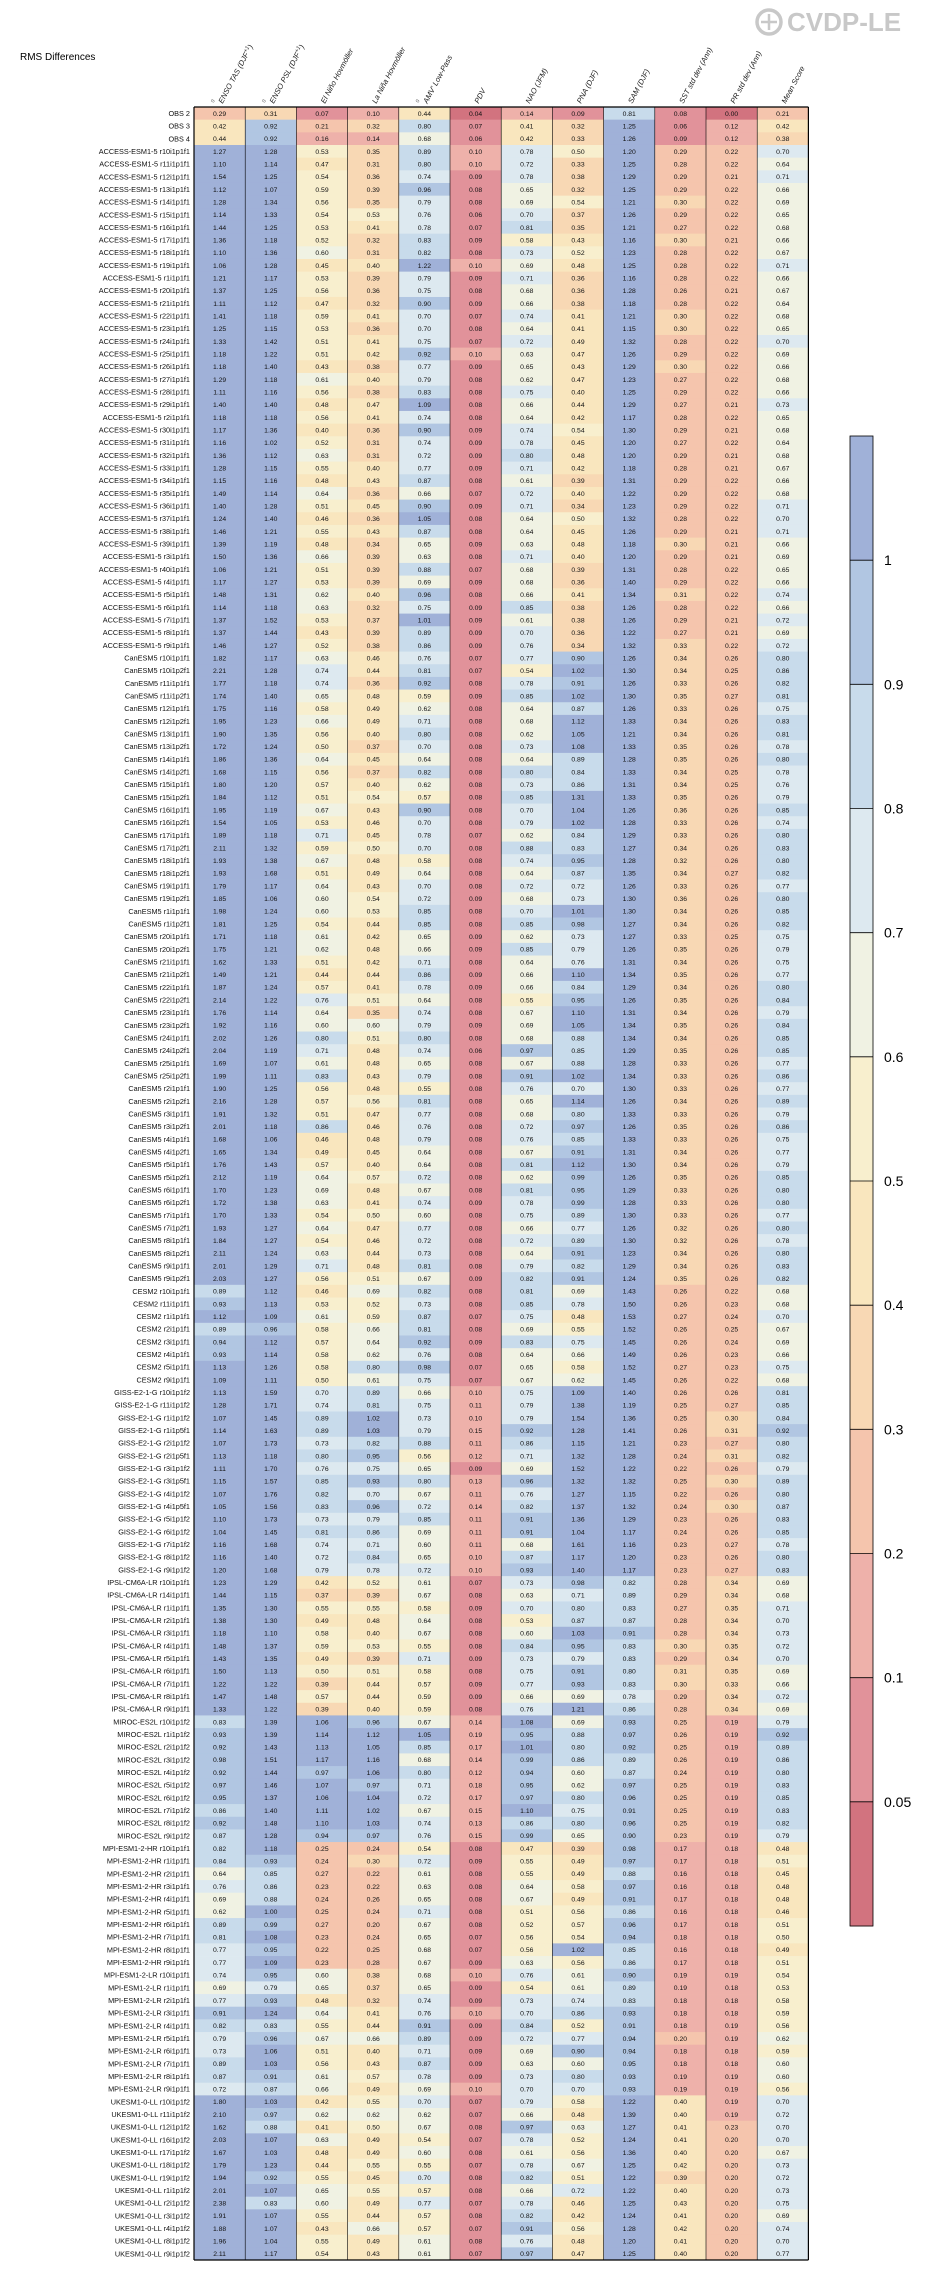 The image size is (932, 2278). I want to click on cell-value-label: 0.62, so click(526, 1178).